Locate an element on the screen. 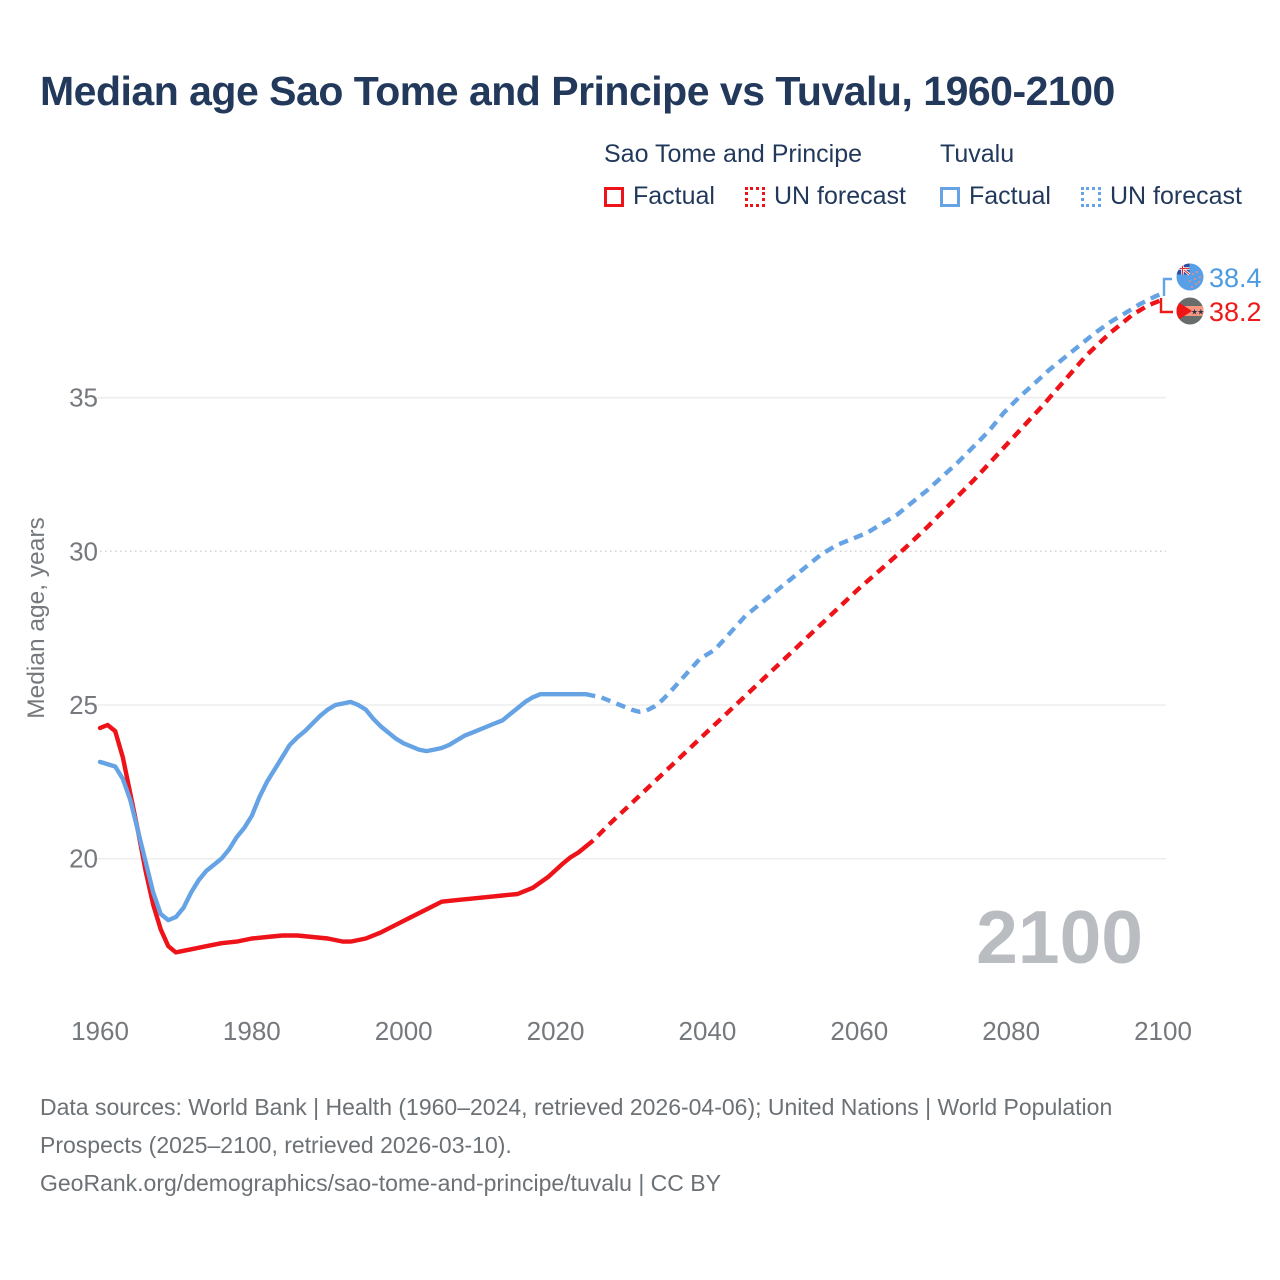 Image resolution: width=1280 pixels, height=1280 pixels. legend-group-label: Tuvalu is located at coordinates (977, 154).